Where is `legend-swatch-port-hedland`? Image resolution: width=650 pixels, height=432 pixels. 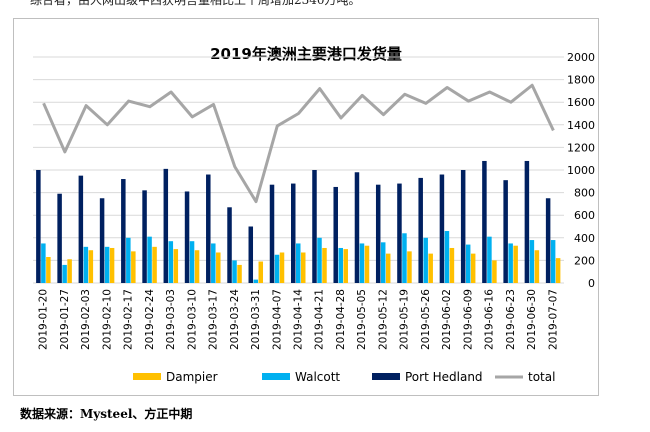 legend-swatch-port-hedland is located at coordinates (386, 376).